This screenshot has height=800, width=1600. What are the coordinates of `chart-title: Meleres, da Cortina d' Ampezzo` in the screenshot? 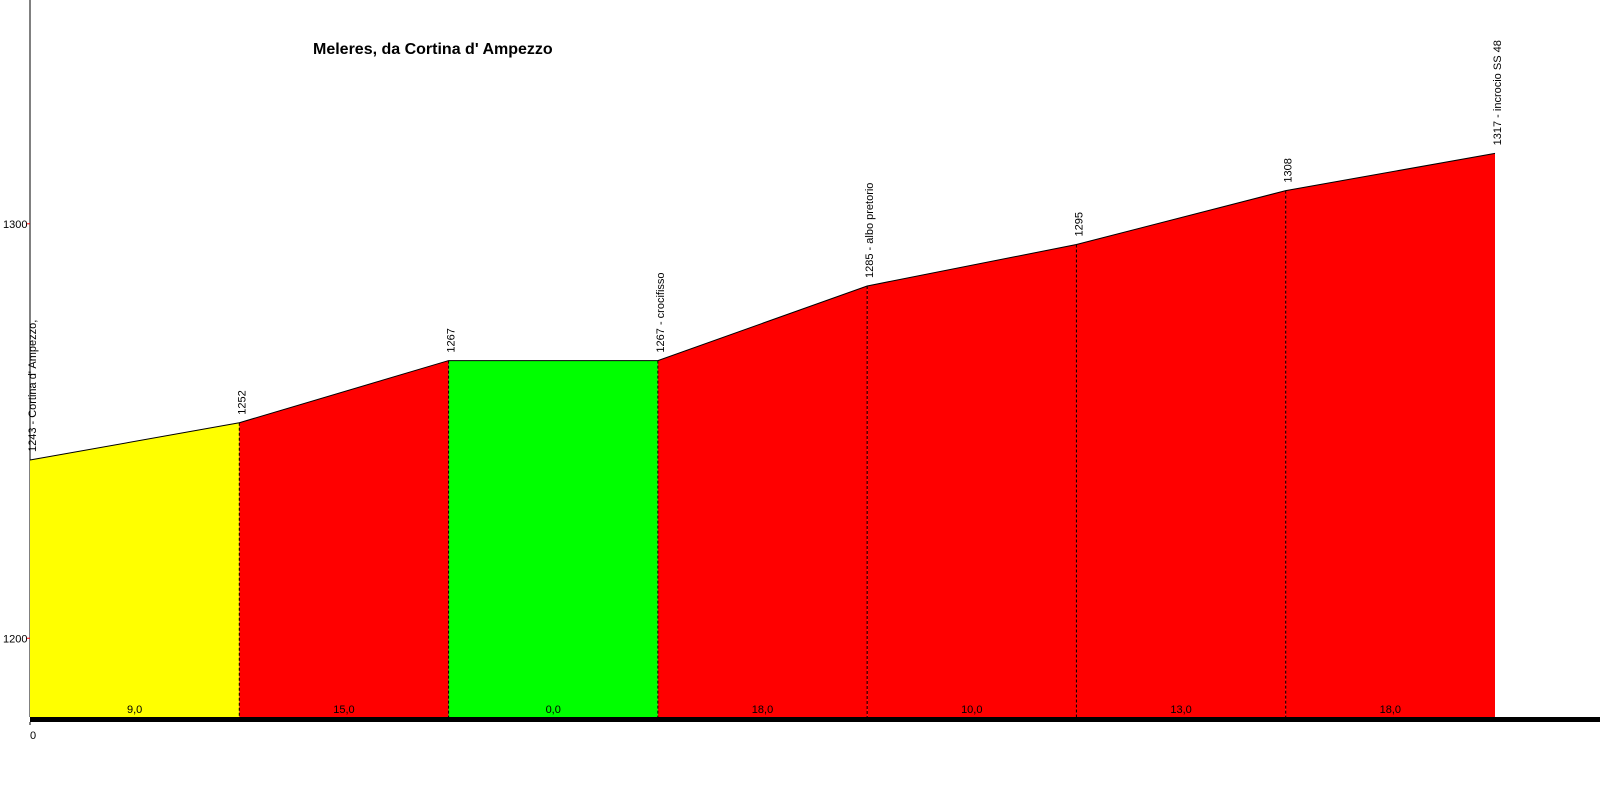 It's located at (433, 49).